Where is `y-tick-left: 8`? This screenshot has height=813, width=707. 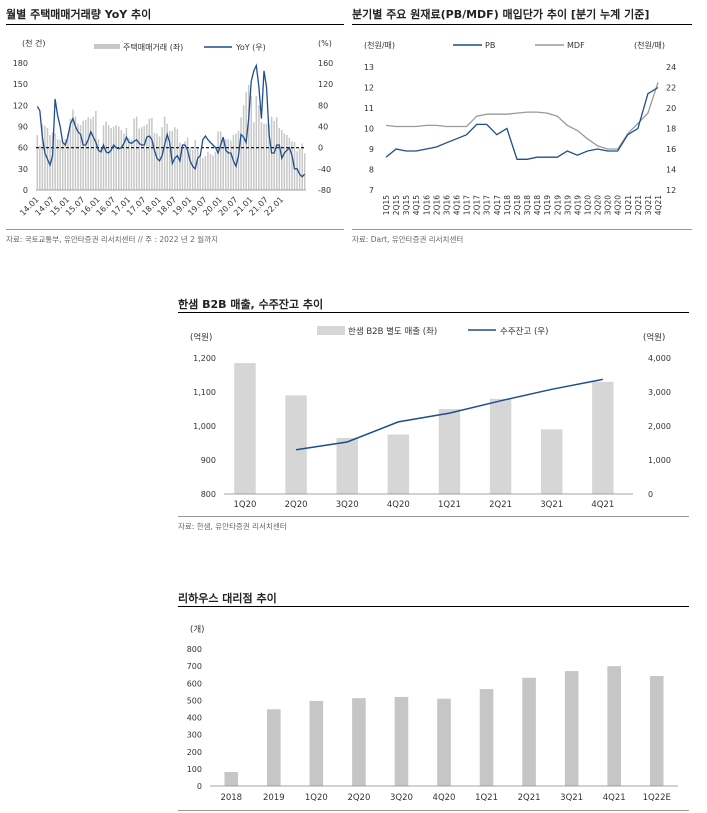
y-tick-left: 8 is located at coordinates (371, 170).